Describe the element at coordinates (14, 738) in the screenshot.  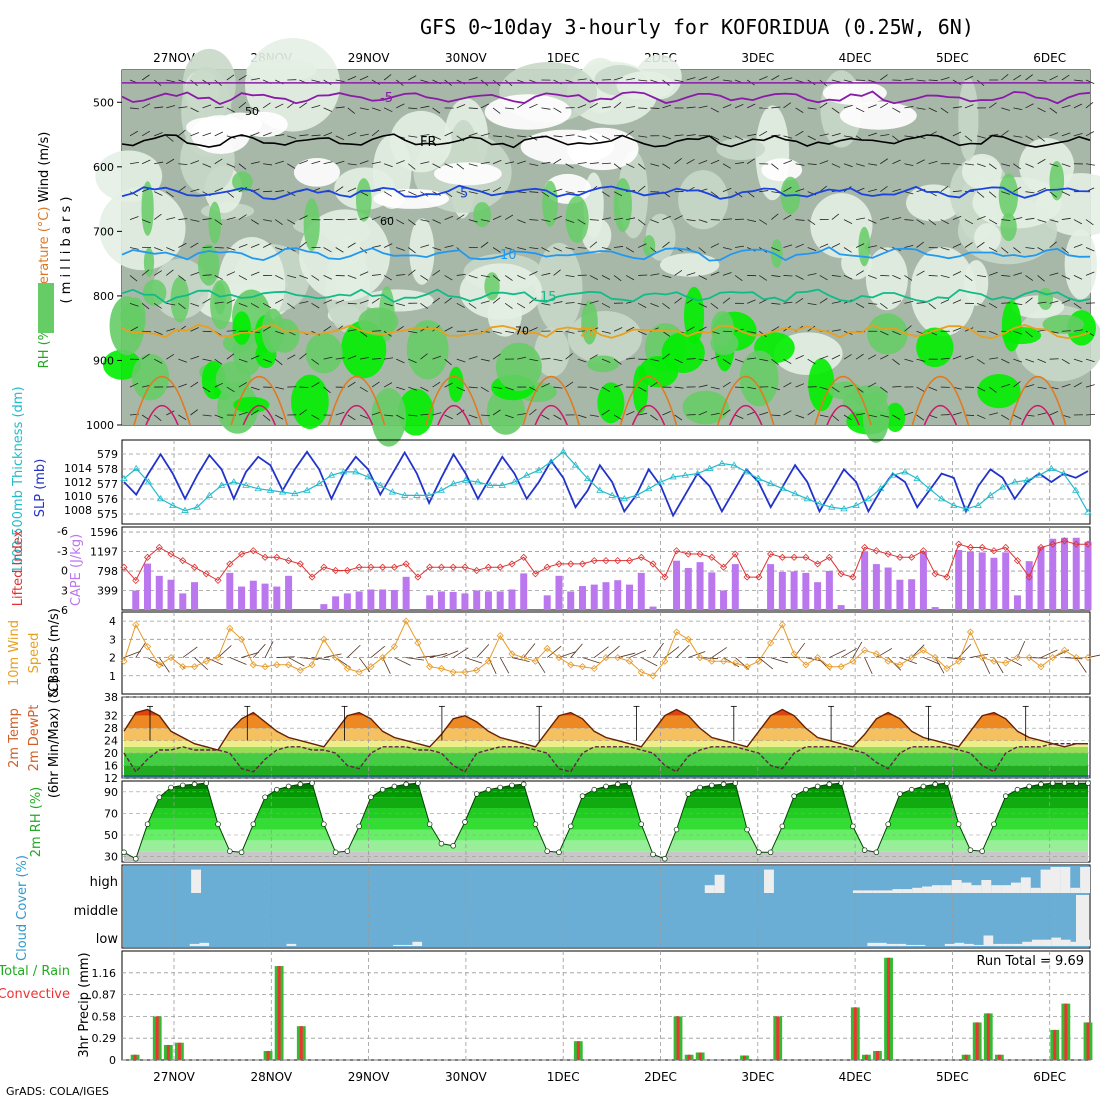
I see `axis-label: 2m Temp` at that location.